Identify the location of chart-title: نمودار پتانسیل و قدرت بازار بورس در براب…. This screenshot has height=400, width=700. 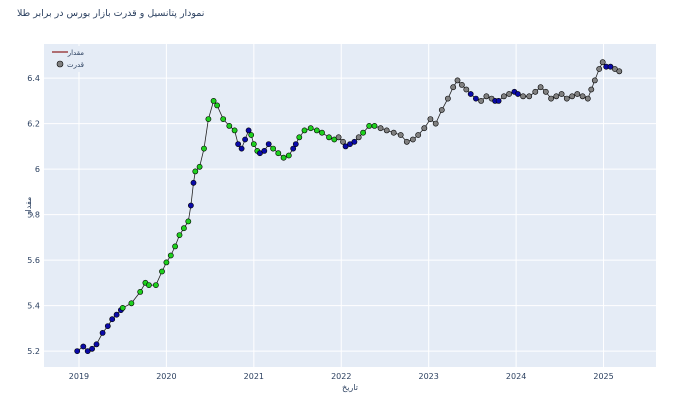
(111, 13).